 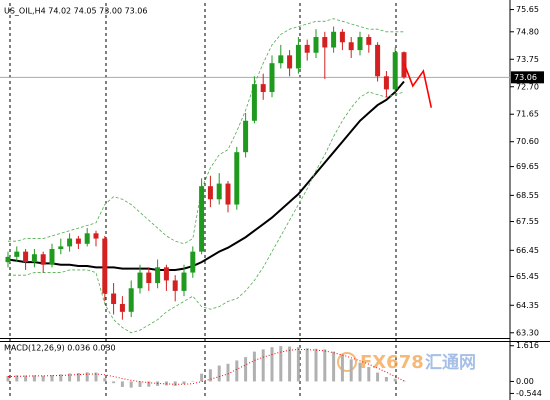 What do you see at coordinates (206, 366) in the screenshot?
I see `signal-line` at bounding box center [206, 366].